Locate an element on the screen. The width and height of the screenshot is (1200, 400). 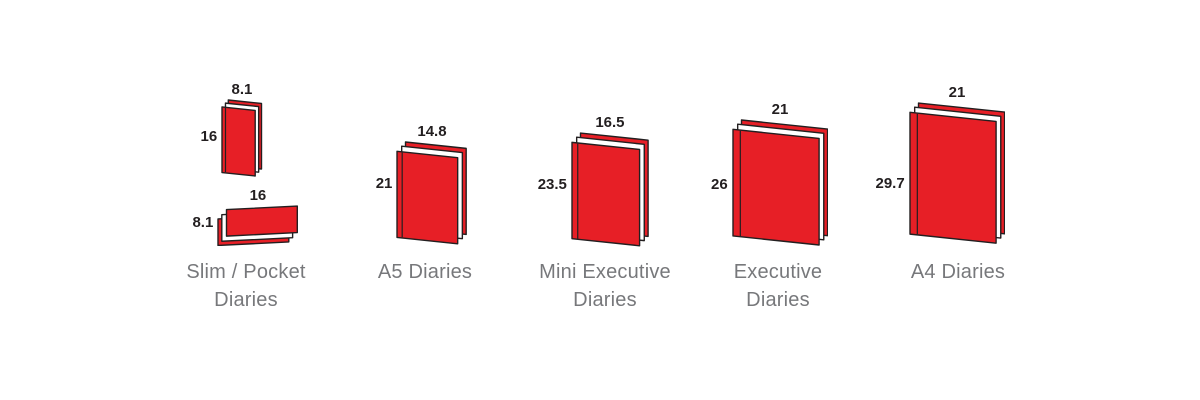
diary-group-label: Executive Diaries is located at coordinates (778, 286).